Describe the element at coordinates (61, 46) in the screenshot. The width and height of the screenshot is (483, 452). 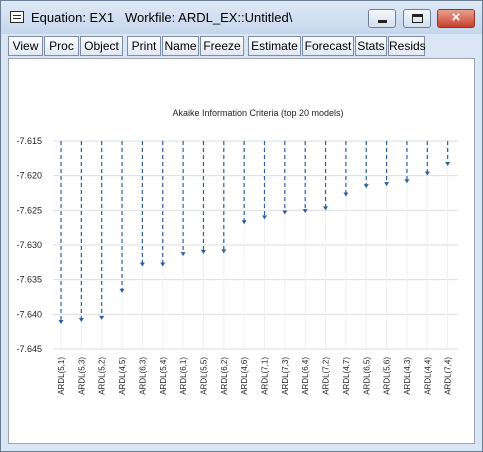
I see `proc-button: Proc` at that location.